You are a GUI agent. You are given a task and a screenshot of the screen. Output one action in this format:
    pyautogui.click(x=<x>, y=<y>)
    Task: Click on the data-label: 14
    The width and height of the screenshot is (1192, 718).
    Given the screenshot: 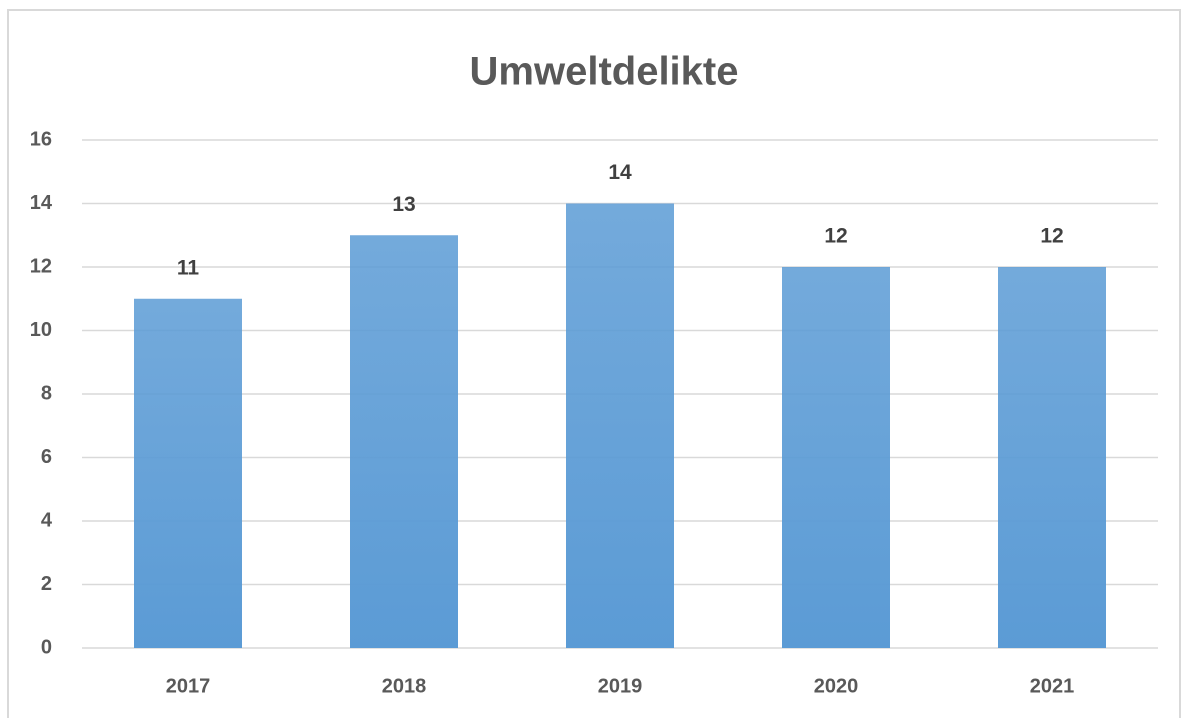 What is the action you would take?
    pyautogui.click(x=620, y=172)
    